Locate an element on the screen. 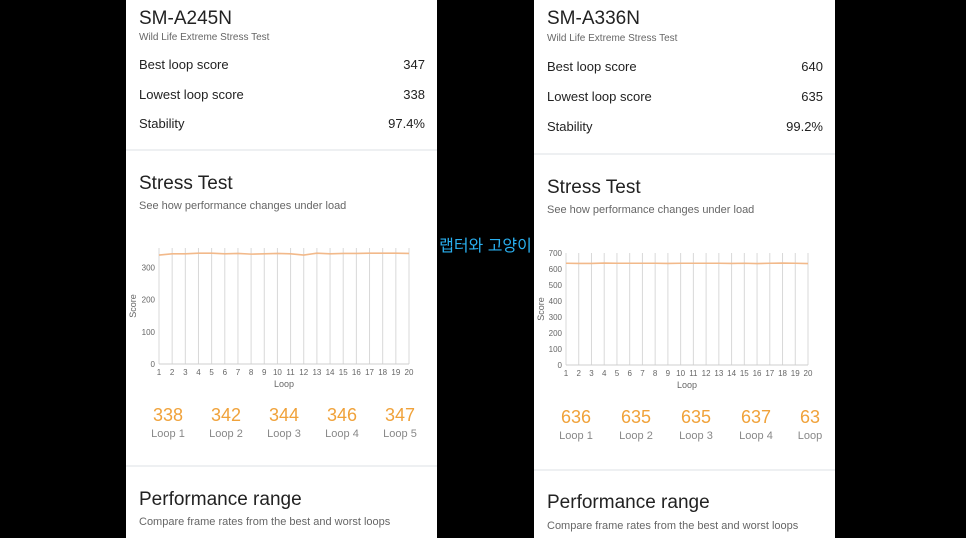  x-tick-label: 12 is located at coordinates (303, 372).